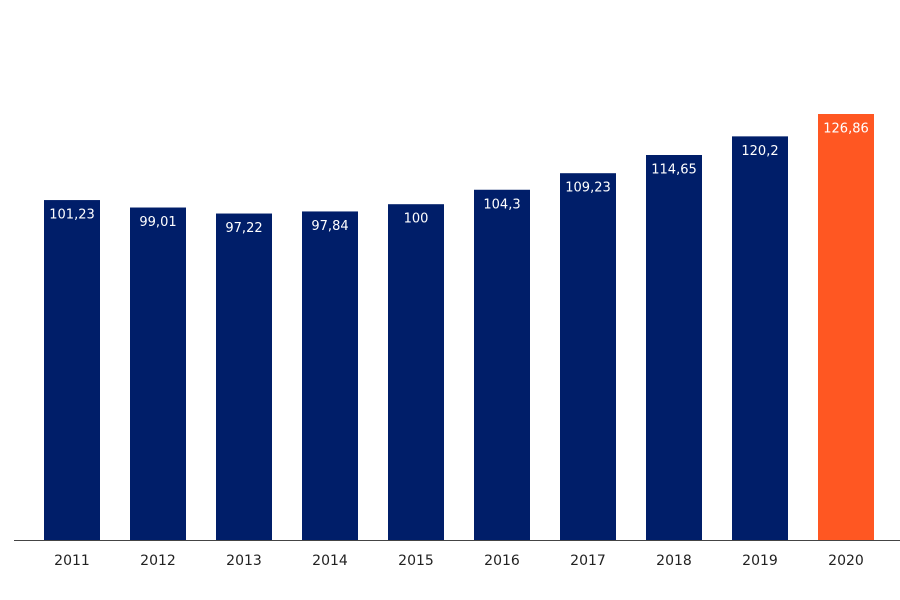 The height and width of the screenshot is (600, 900). Describe the element at coordinates (588, 188) in the screenshot. I see `value-label: 109,23` at that location.